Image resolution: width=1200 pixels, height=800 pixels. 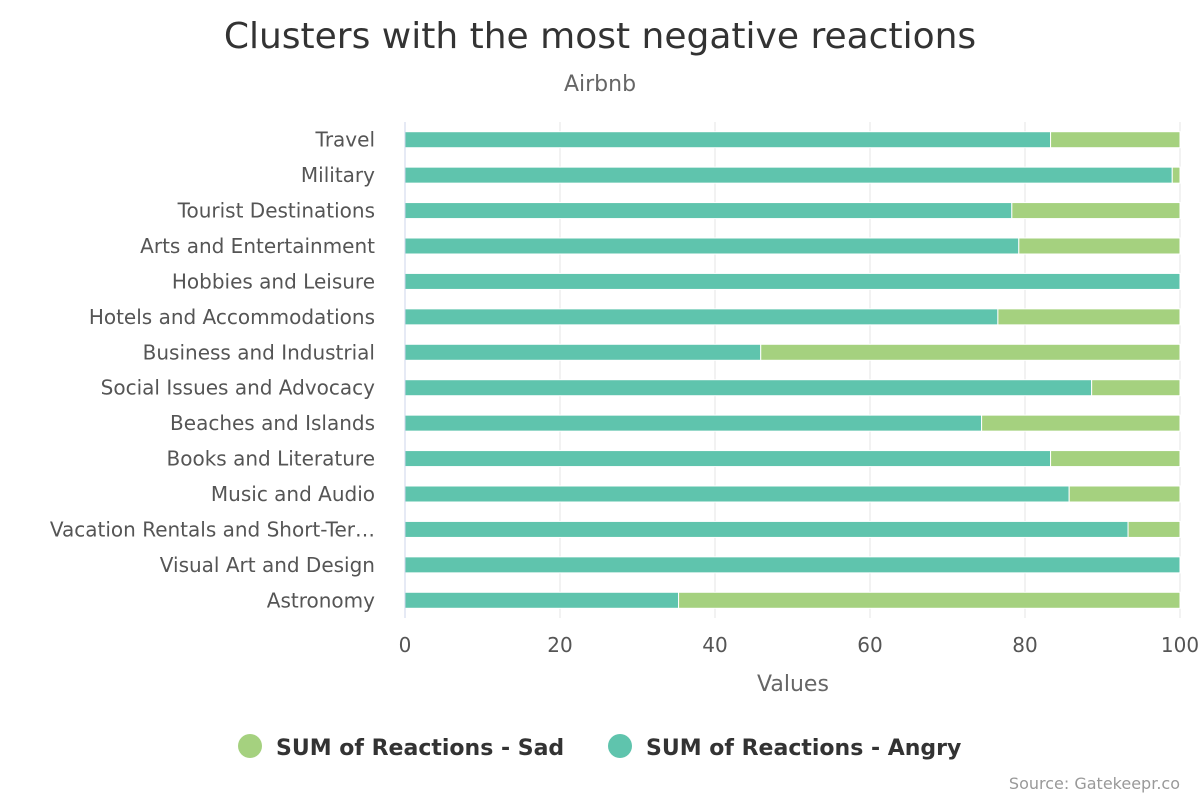 What do you see at coordinates (559, 645) in the screenshot?
I see `x-tick-label: 20` at bounding box center [559, 645].